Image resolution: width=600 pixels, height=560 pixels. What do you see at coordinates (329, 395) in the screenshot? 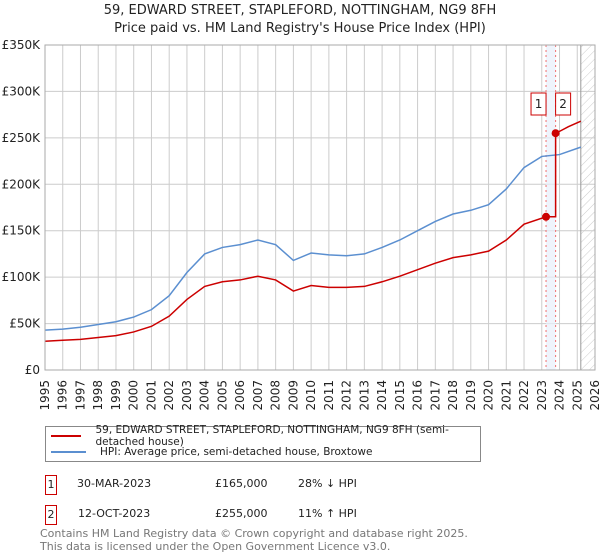
I see `x-tick-label: 2011` at bounding box center [329, 395].